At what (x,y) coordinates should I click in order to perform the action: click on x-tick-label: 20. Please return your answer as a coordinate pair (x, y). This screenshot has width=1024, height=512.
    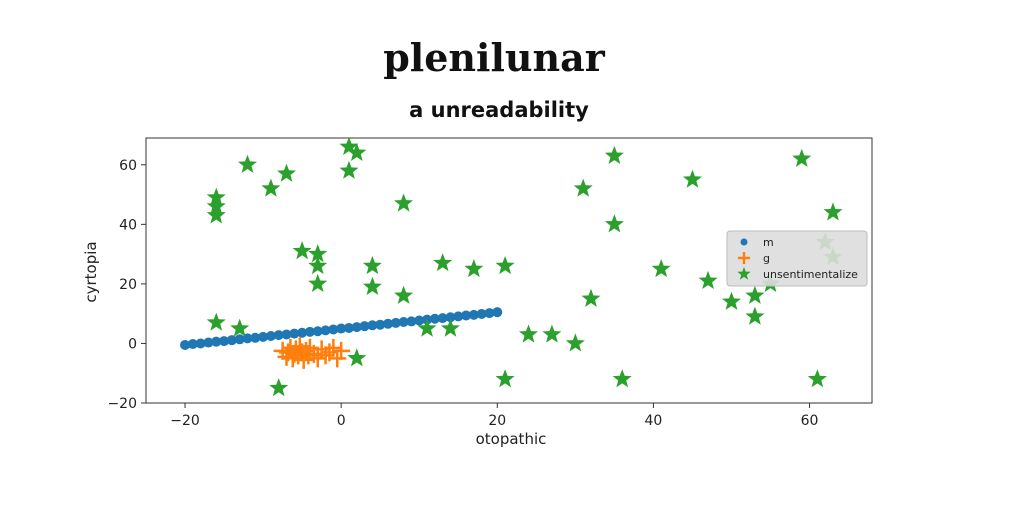
    Looking at the image, I should click on (497, 421).